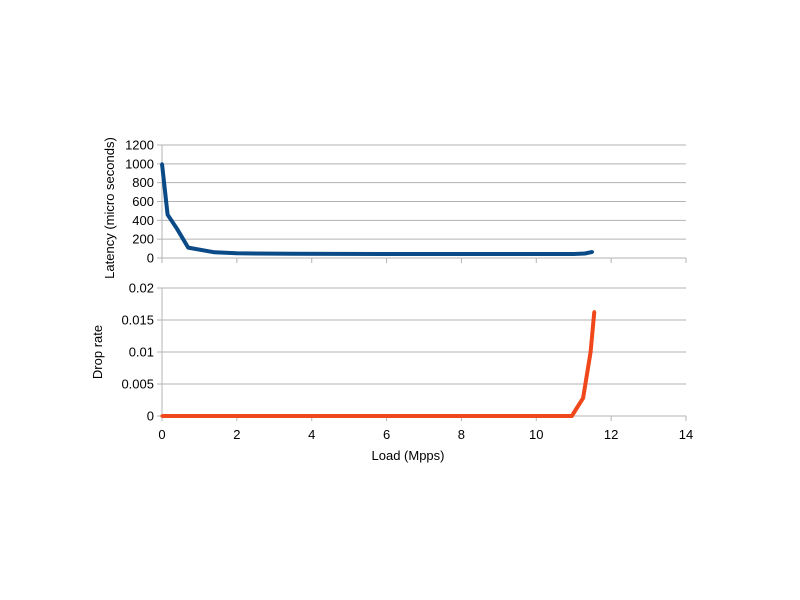 Image resolution: width=800 pixels, height=600 pixels. Describe the element at coordinates (686, 434) in the screenshot. I see `drop-rate-x-tick-label: 14` at that location.